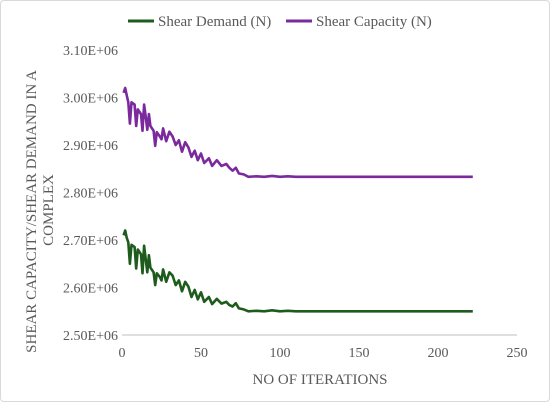 Image resolution: width=550 pixels, height=402 pixels. Describe the element at coordinates (90, 289) in the screenshot. I see `y-tick-label: 2.60E+06` at that location.